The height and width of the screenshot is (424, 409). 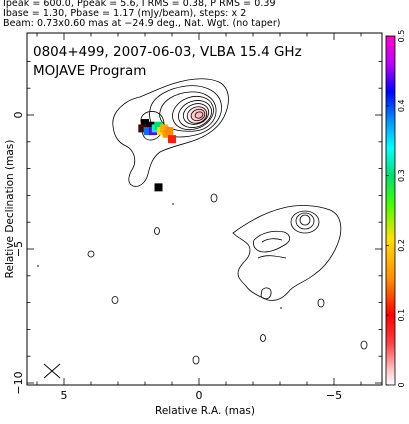 I want to click on polarization-pixels, so click(x=157, y=155).